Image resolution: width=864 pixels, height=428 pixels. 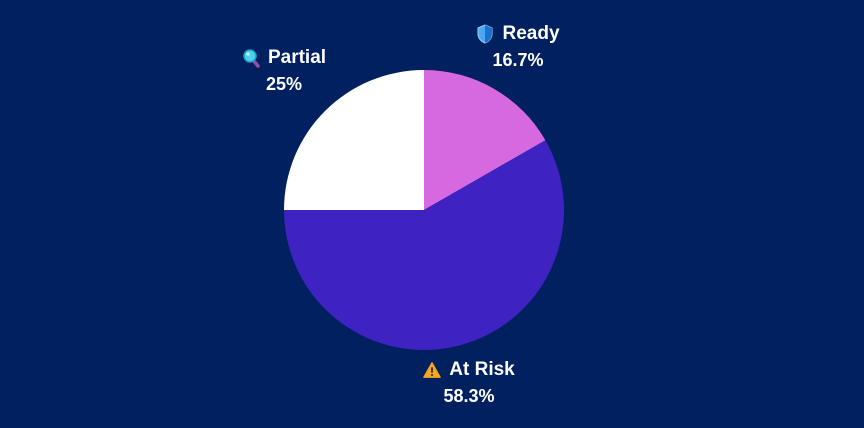 What do you see at coordinates (518, 47) in the screenshot?
I see `ready-label: Ready 16.7%` at bounding box center [518, 47].